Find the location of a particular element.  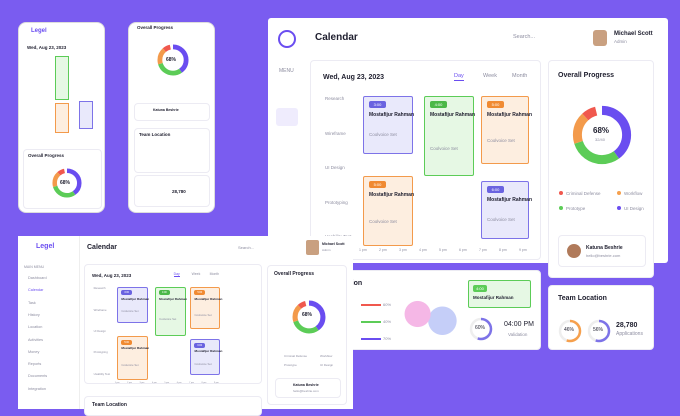

date: Wed, Aug 23, 2023 is located at coordinates (112, 275).